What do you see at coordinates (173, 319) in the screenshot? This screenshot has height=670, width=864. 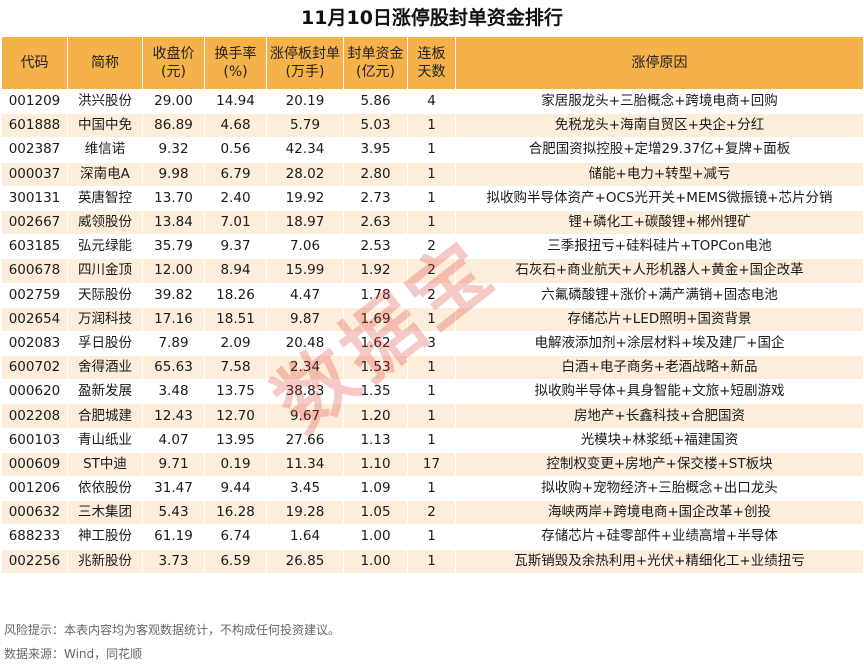 I see `close-price-cell: 17.16` at bounding box center [173, 319].